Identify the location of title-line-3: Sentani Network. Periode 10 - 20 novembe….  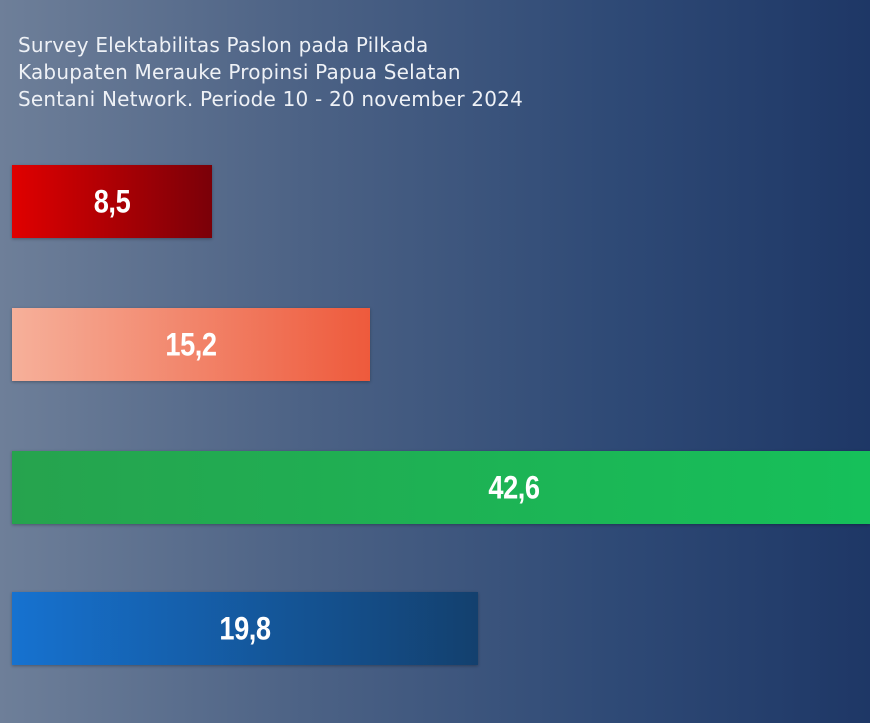
(271, 99).